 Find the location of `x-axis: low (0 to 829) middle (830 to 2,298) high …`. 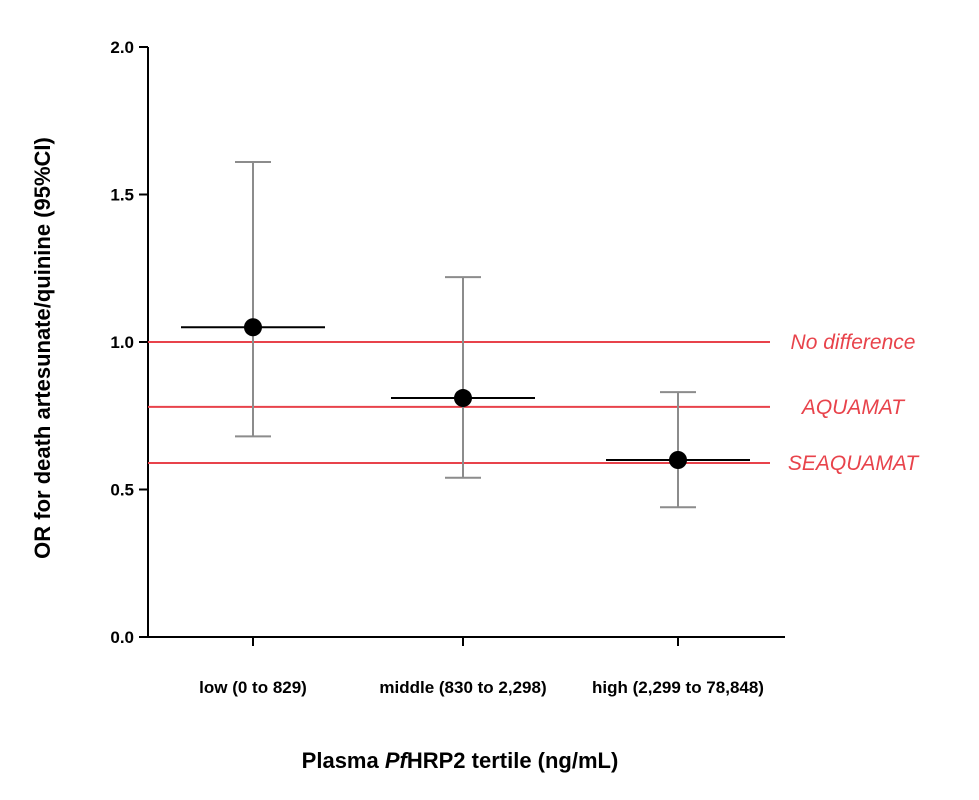

x-axis: low (0 to 829) middle (830 to 2,298) high … is located at coordinates (466, 666).